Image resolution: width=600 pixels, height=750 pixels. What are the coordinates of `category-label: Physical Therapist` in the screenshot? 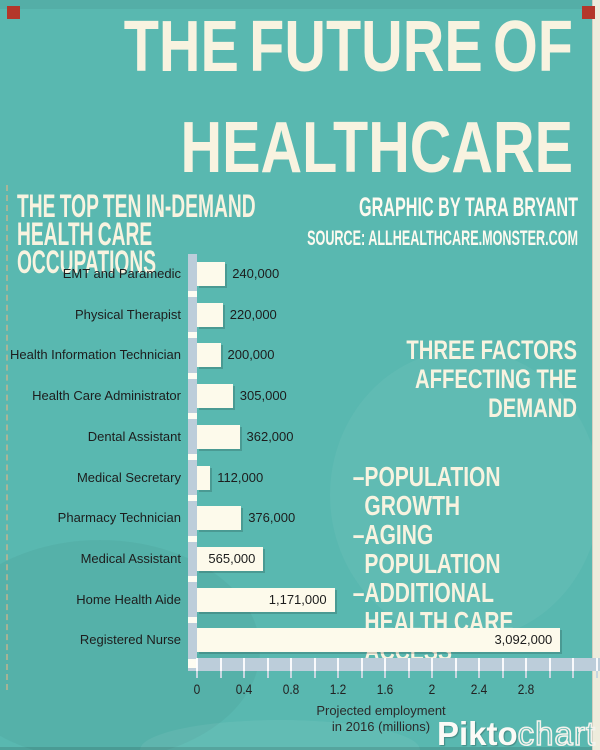 It's located at (128, 314).